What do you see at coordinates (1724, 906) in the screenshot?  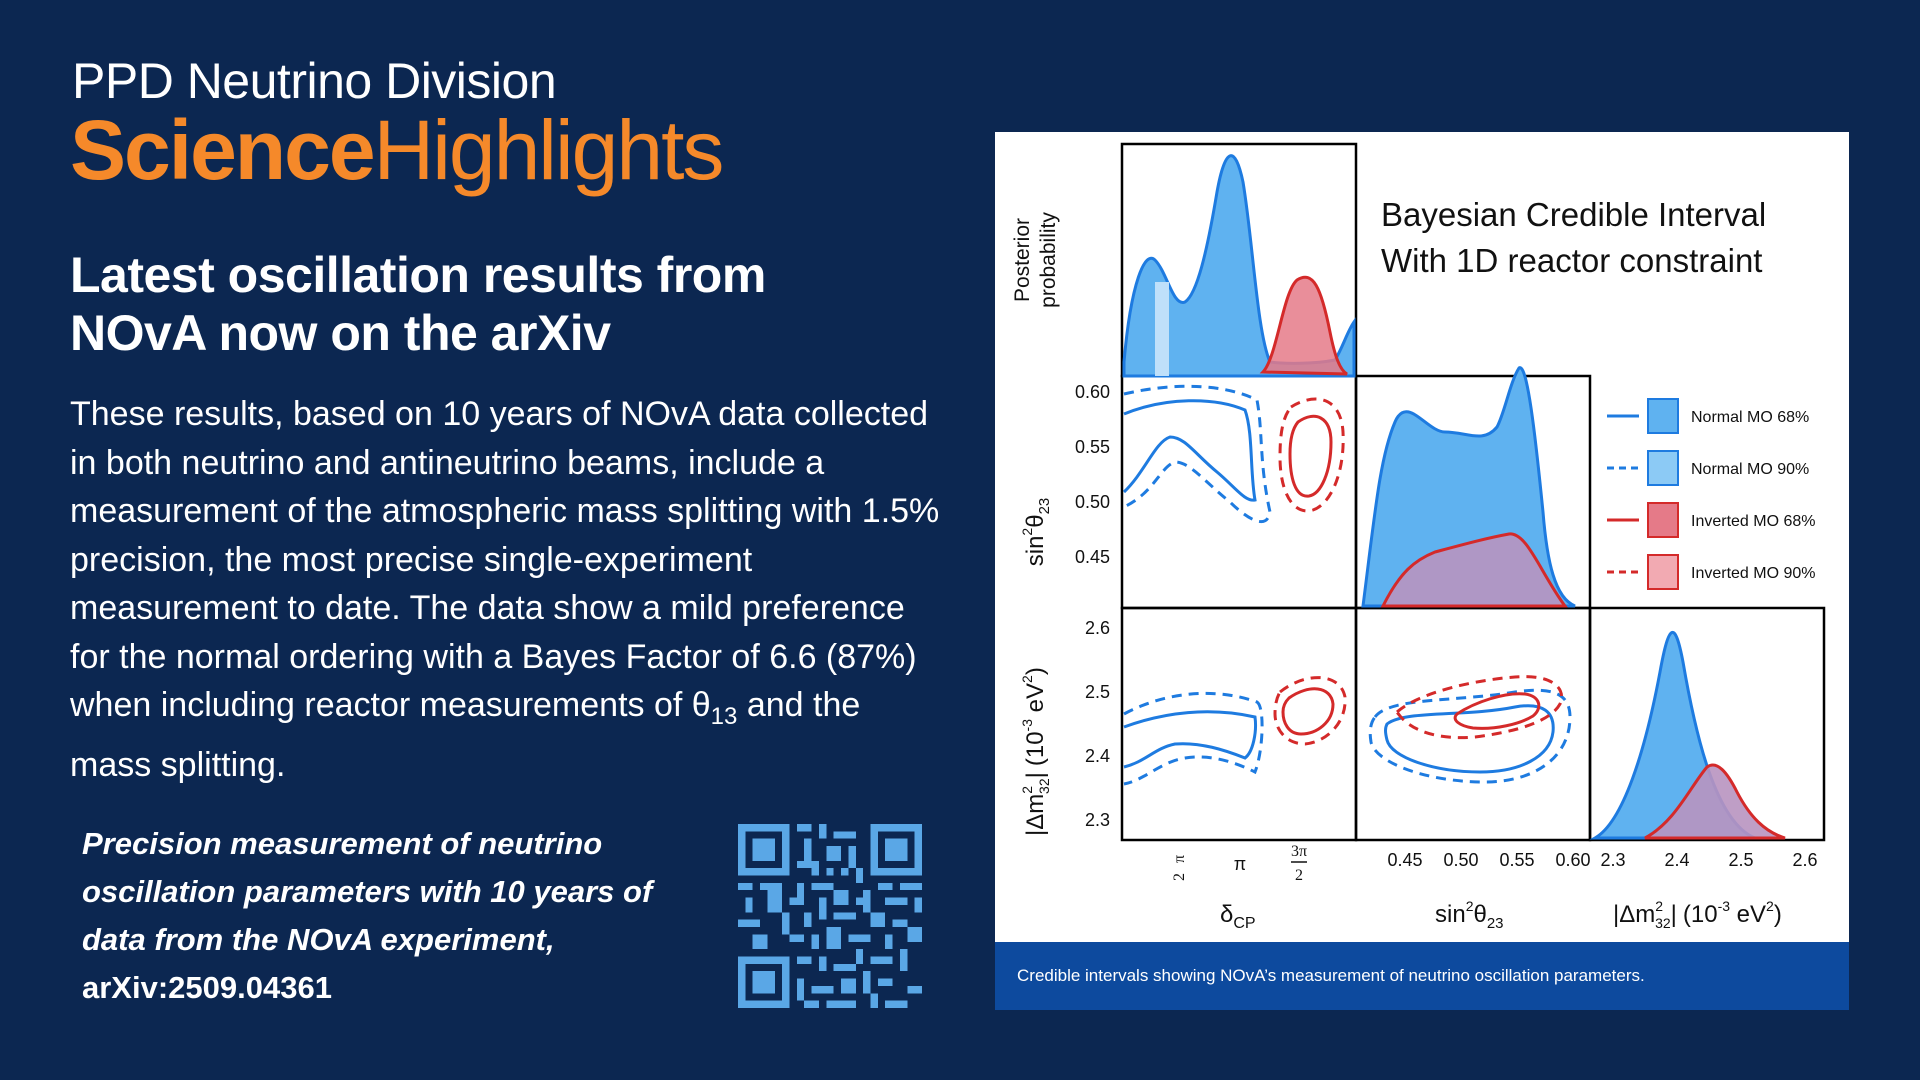 I see `xlabel-dm-units-exp: -3` at bounding box center [1724, 906].